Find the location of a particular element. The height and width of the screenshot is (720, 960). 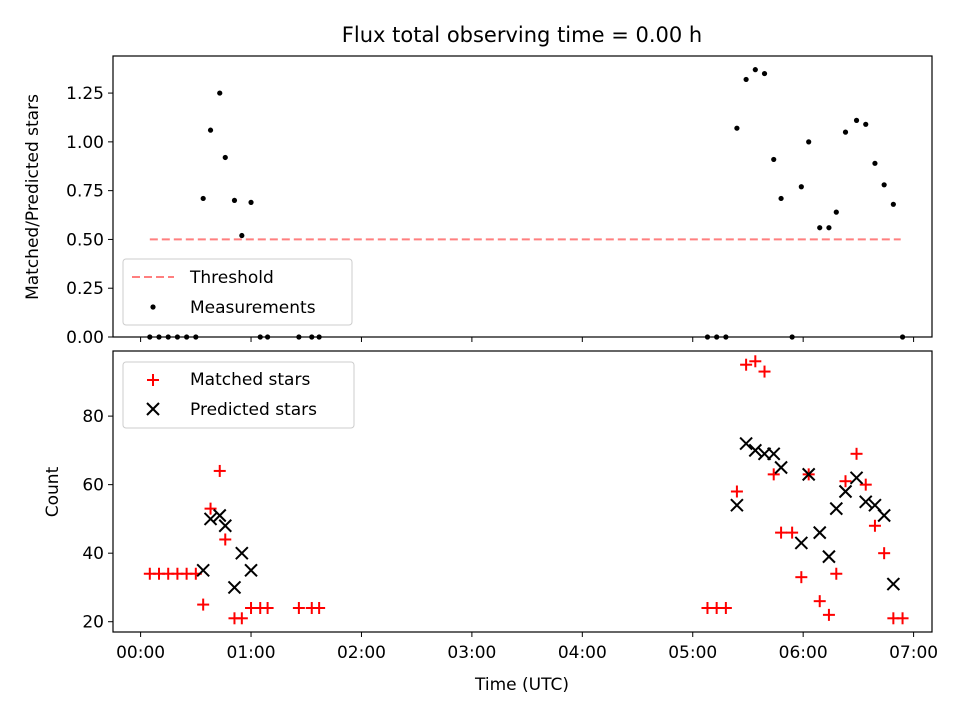

top-y-tick-label: 0.75 is located at coordinates (85, 192).